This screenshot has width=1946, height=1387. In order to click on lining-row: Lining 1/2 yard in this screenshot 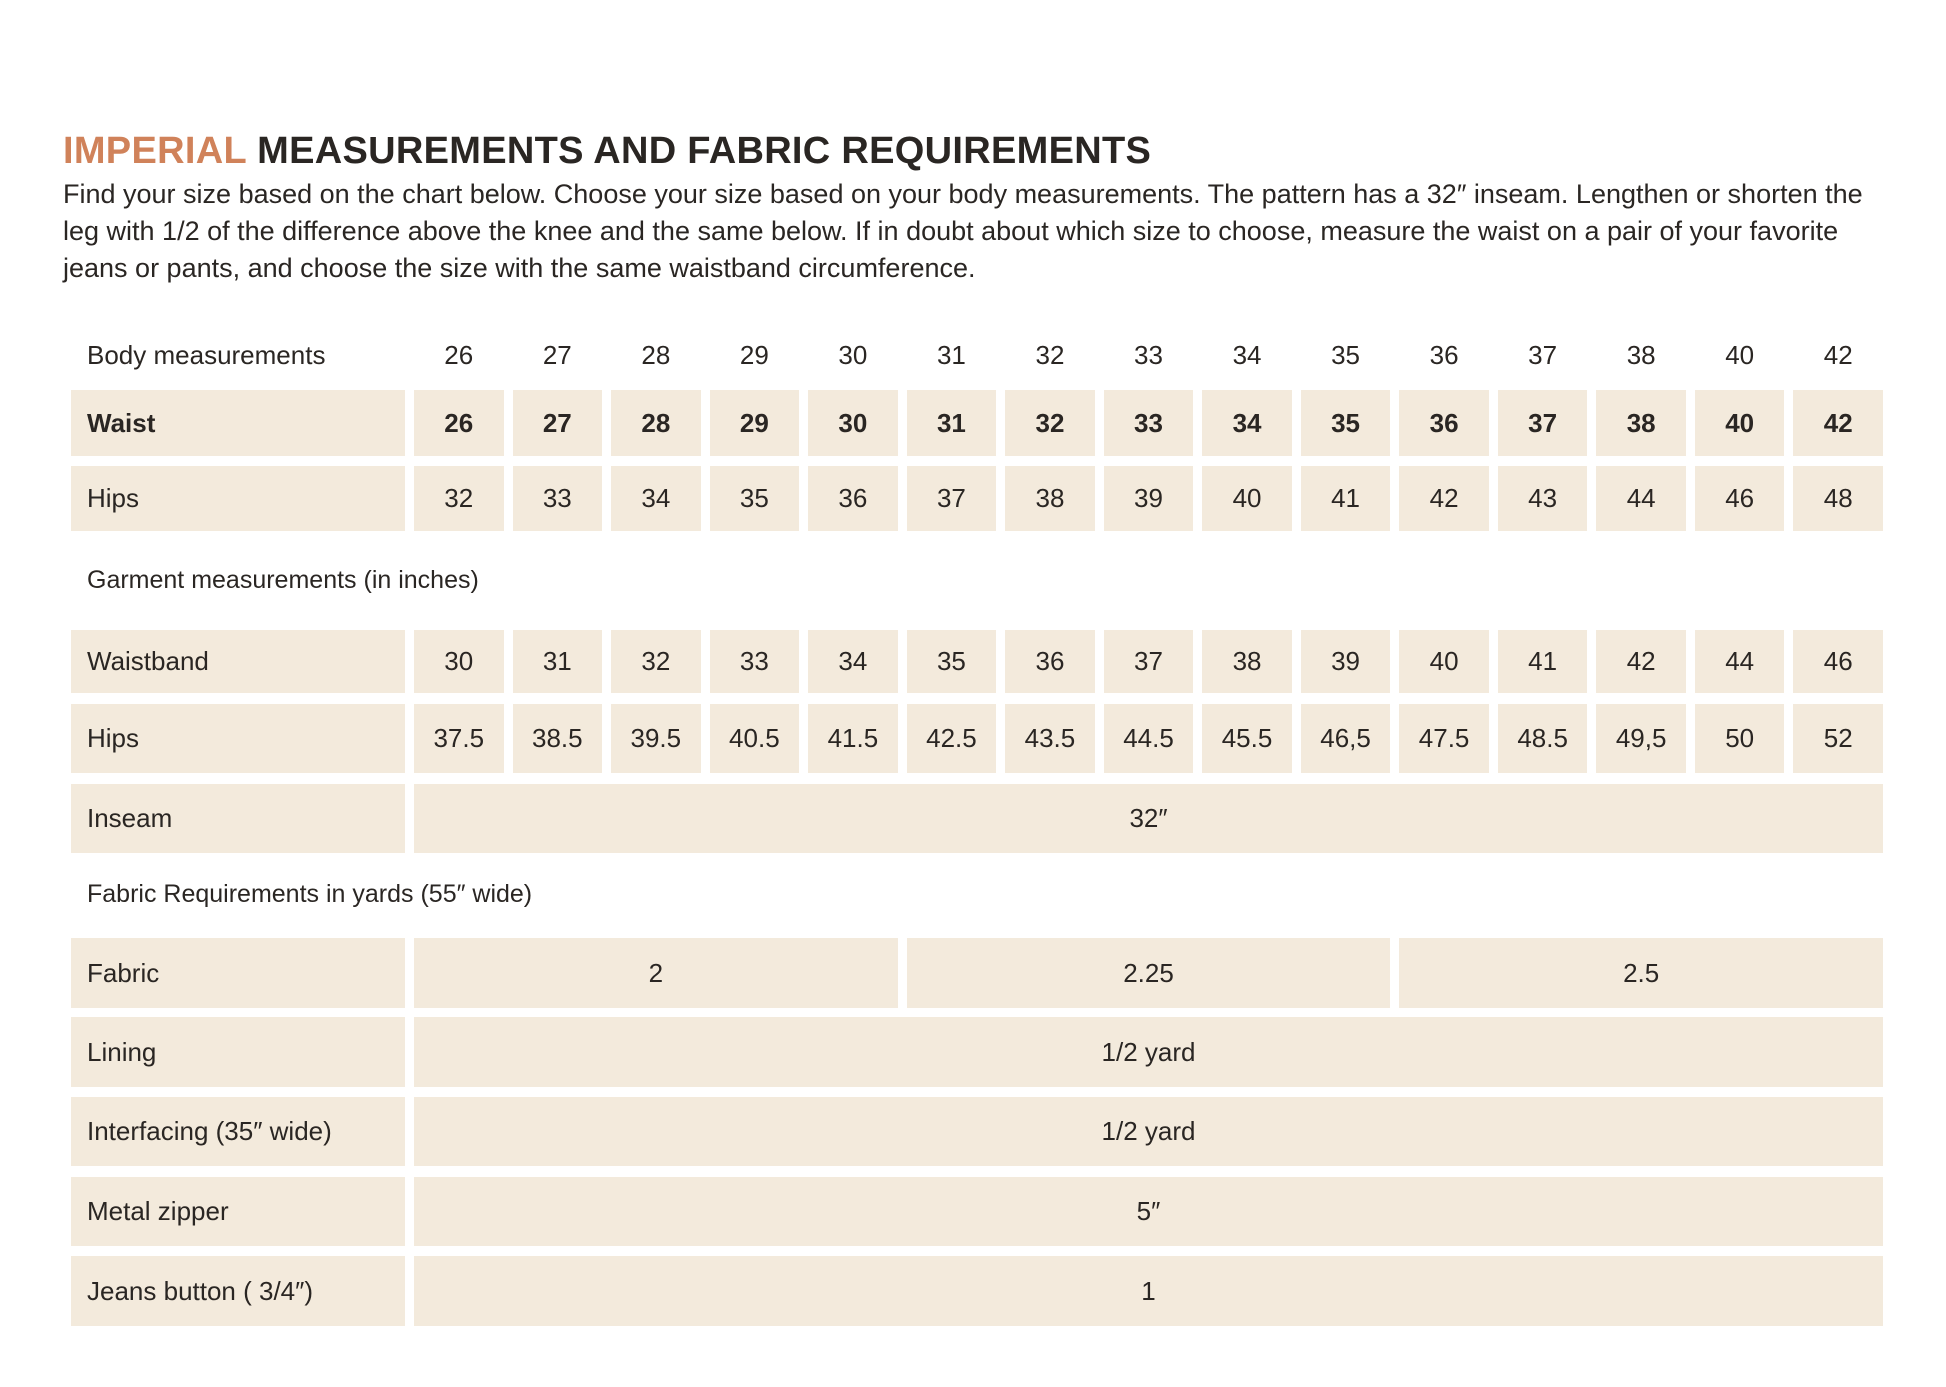, I will do `click(977, 1052)`.